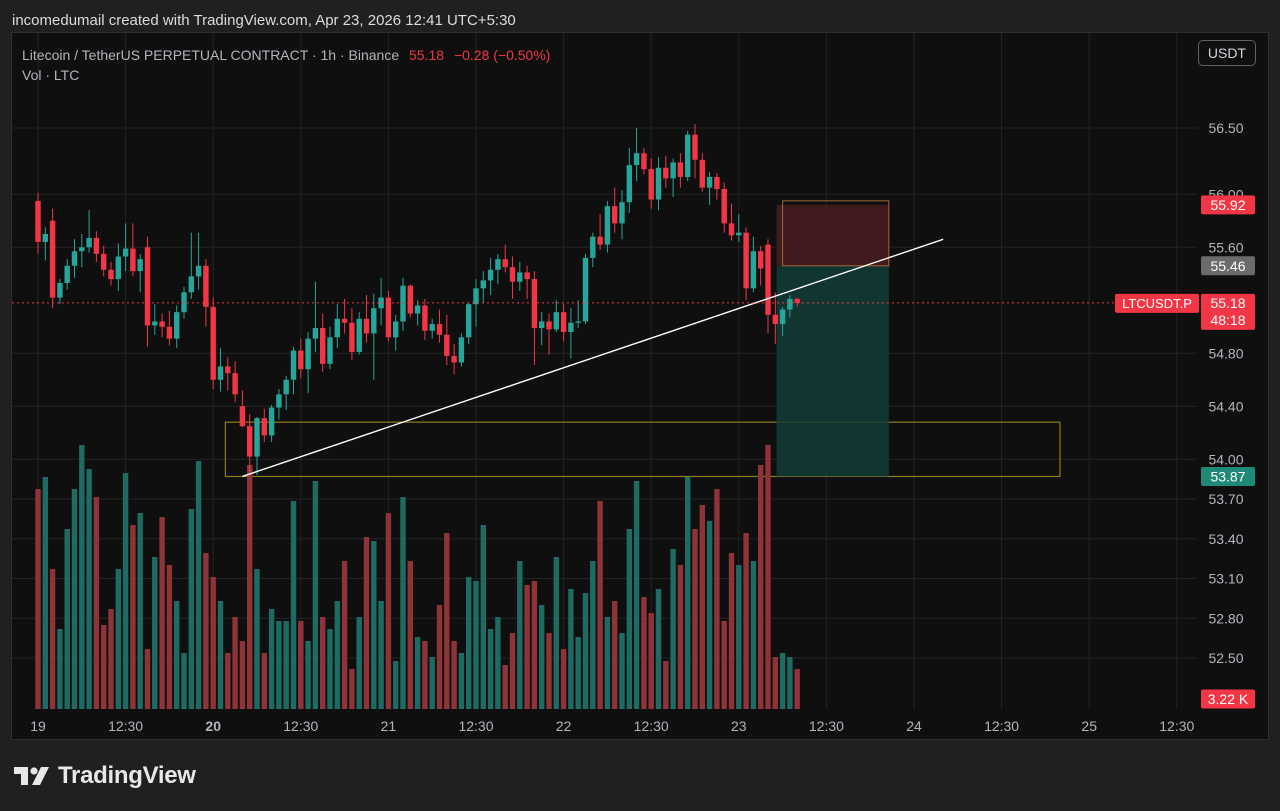 The height and width of the screenshot is (811, 1280). Describe the element at coordinates (914, 726) in the screenshot. I see `time-tick-label: 24` at that location.